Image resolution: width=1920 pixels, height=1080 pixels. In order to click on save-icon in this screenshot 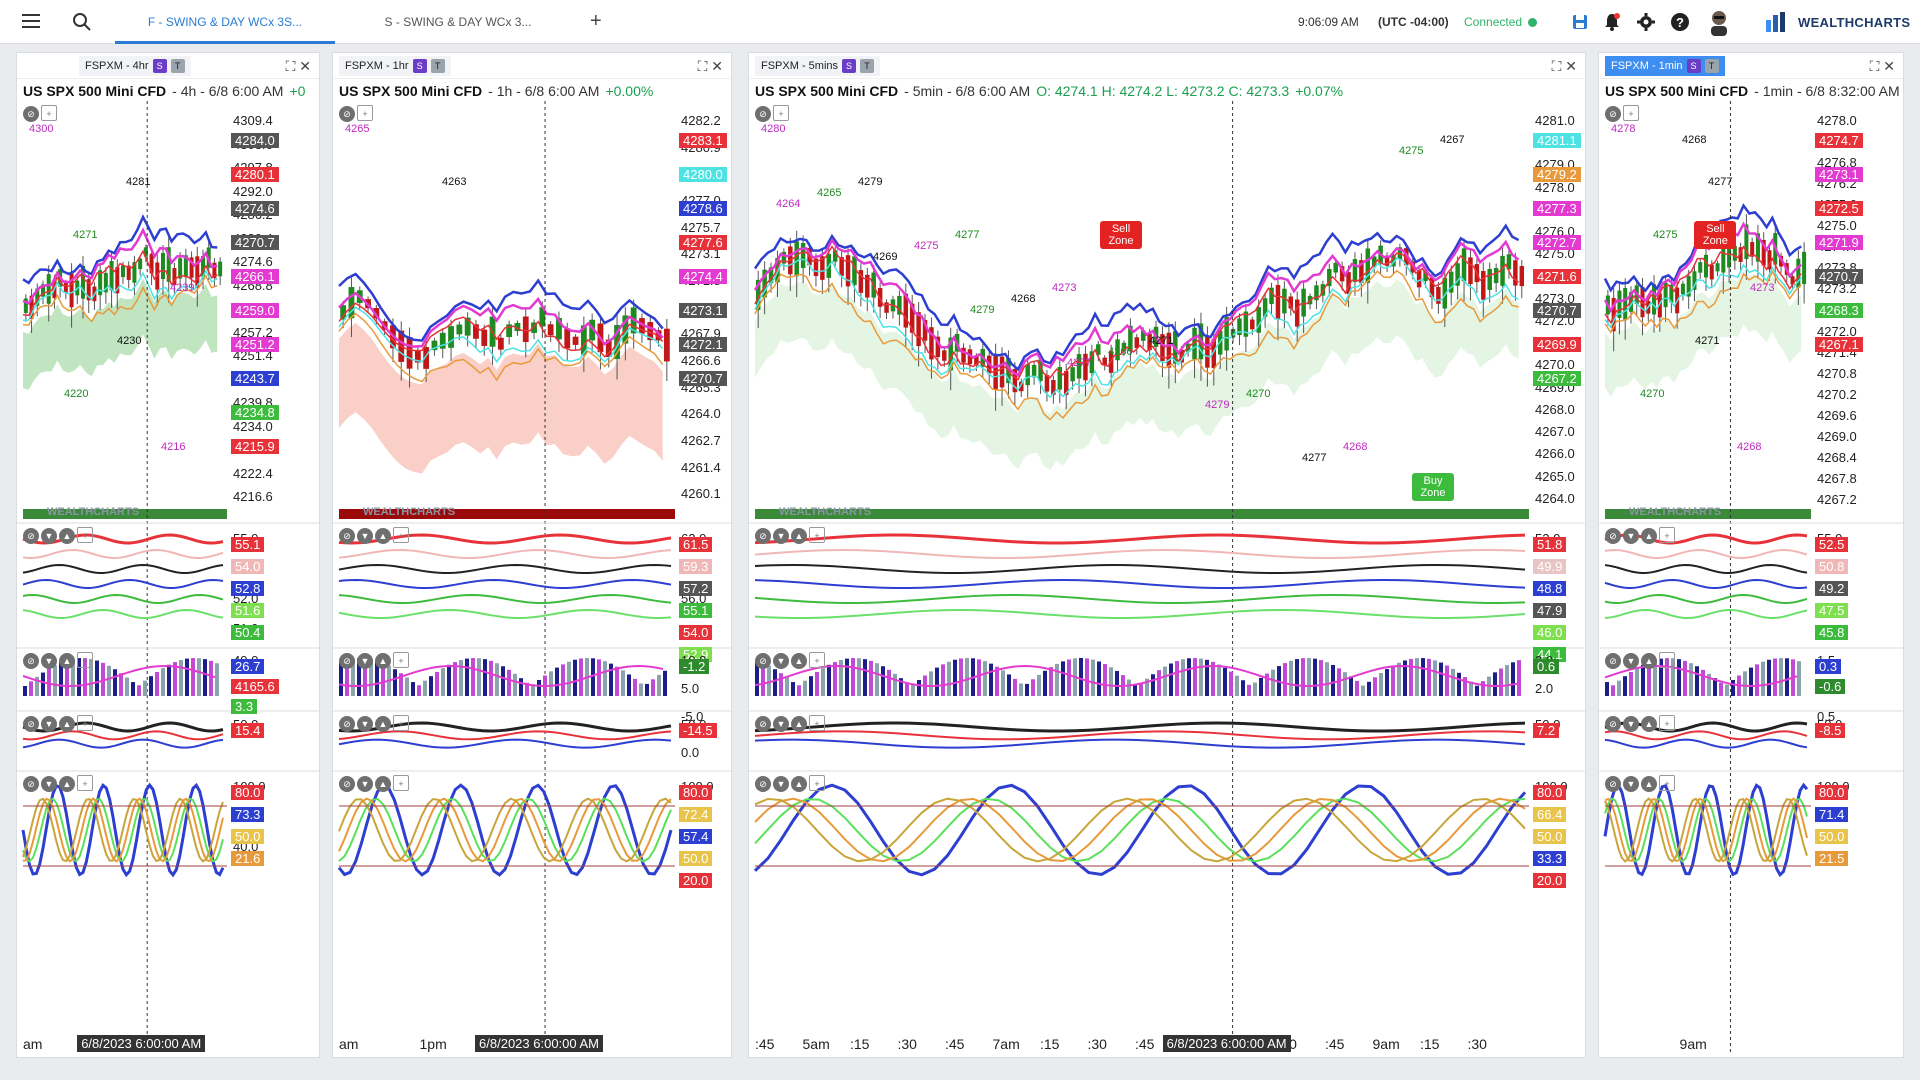, I will do `click(1580, 22)`.